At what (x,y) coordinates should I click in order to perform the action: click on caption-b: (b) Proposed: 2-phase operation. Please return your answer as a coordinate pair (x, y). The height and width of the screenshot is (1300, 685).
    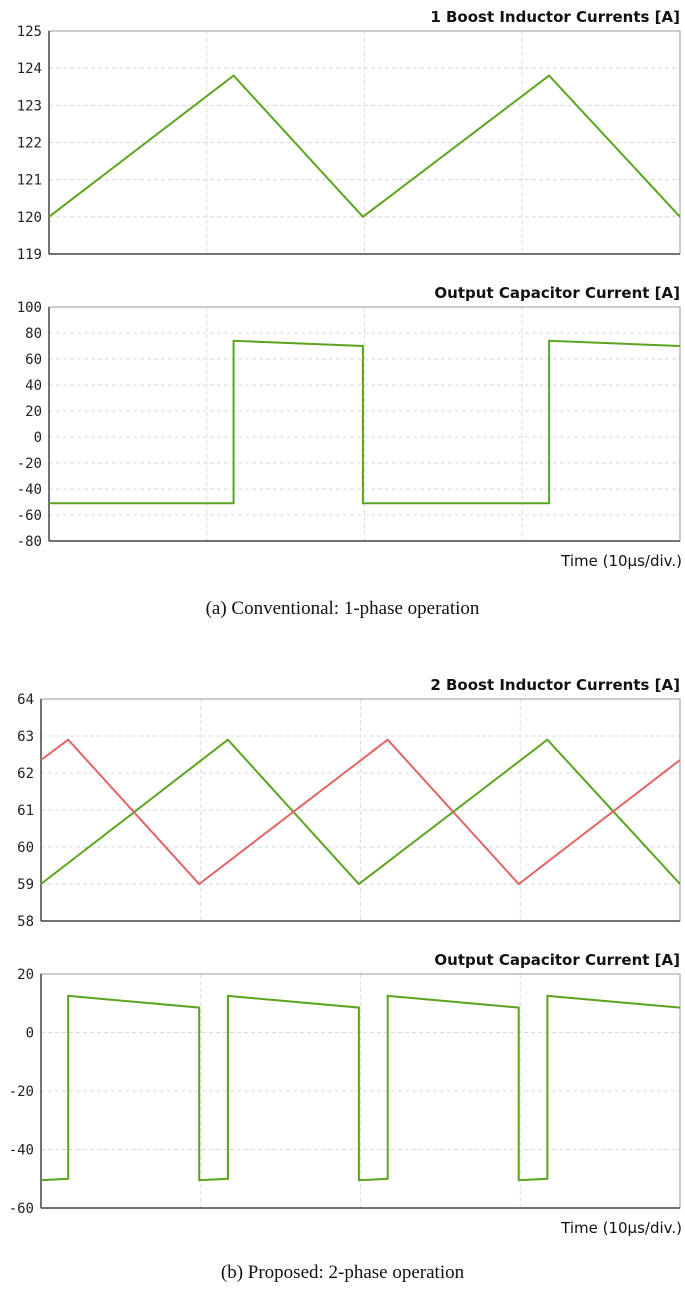
    Looking at the image, I should click on (342, 1272).